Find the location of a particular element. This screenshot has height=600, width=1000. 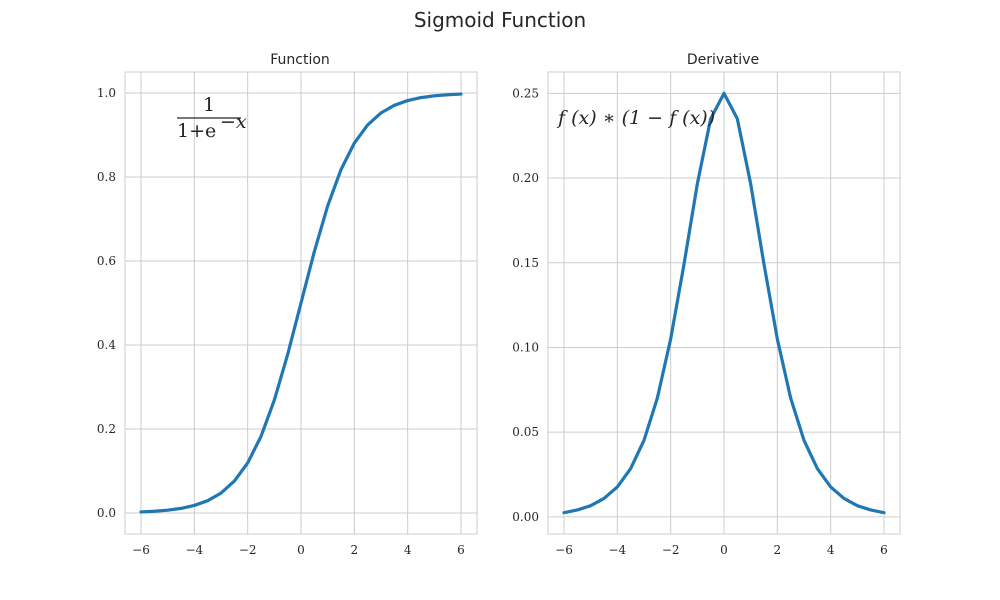

derivative-x-ticks: −6 −4 −2 0 2 4 6 is located at coordinates (721, 550).